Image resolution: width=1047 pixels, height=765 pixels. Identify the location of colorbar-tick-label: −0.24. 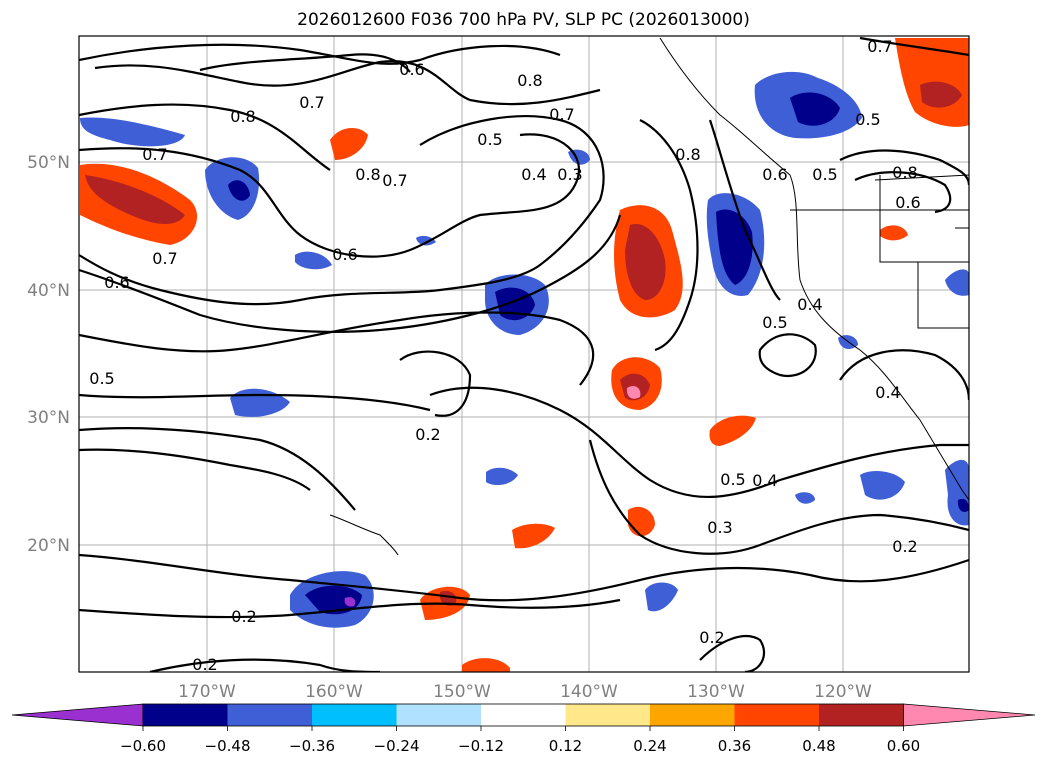
(397, 746).